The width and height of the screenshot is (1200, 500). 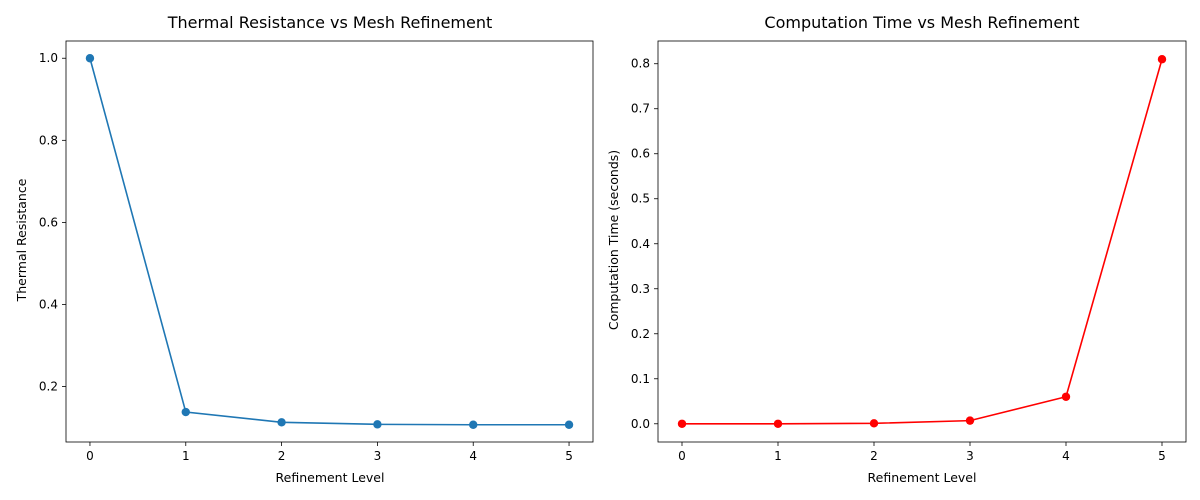 What do you see at coordinates (21, 240) in the screenshot?
I see `y-axis-label: Thermal Resistance` at bounding box center [21, 240].